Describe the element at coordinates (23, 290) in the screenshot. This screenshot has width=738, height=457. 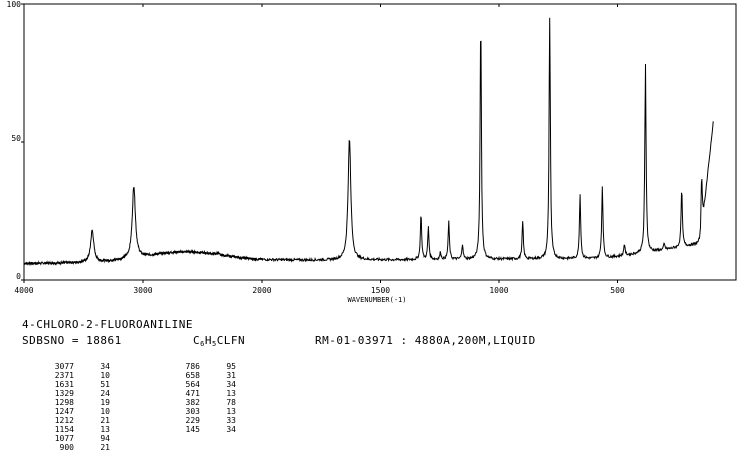
I see `x-tick-label: 4000` at that location.